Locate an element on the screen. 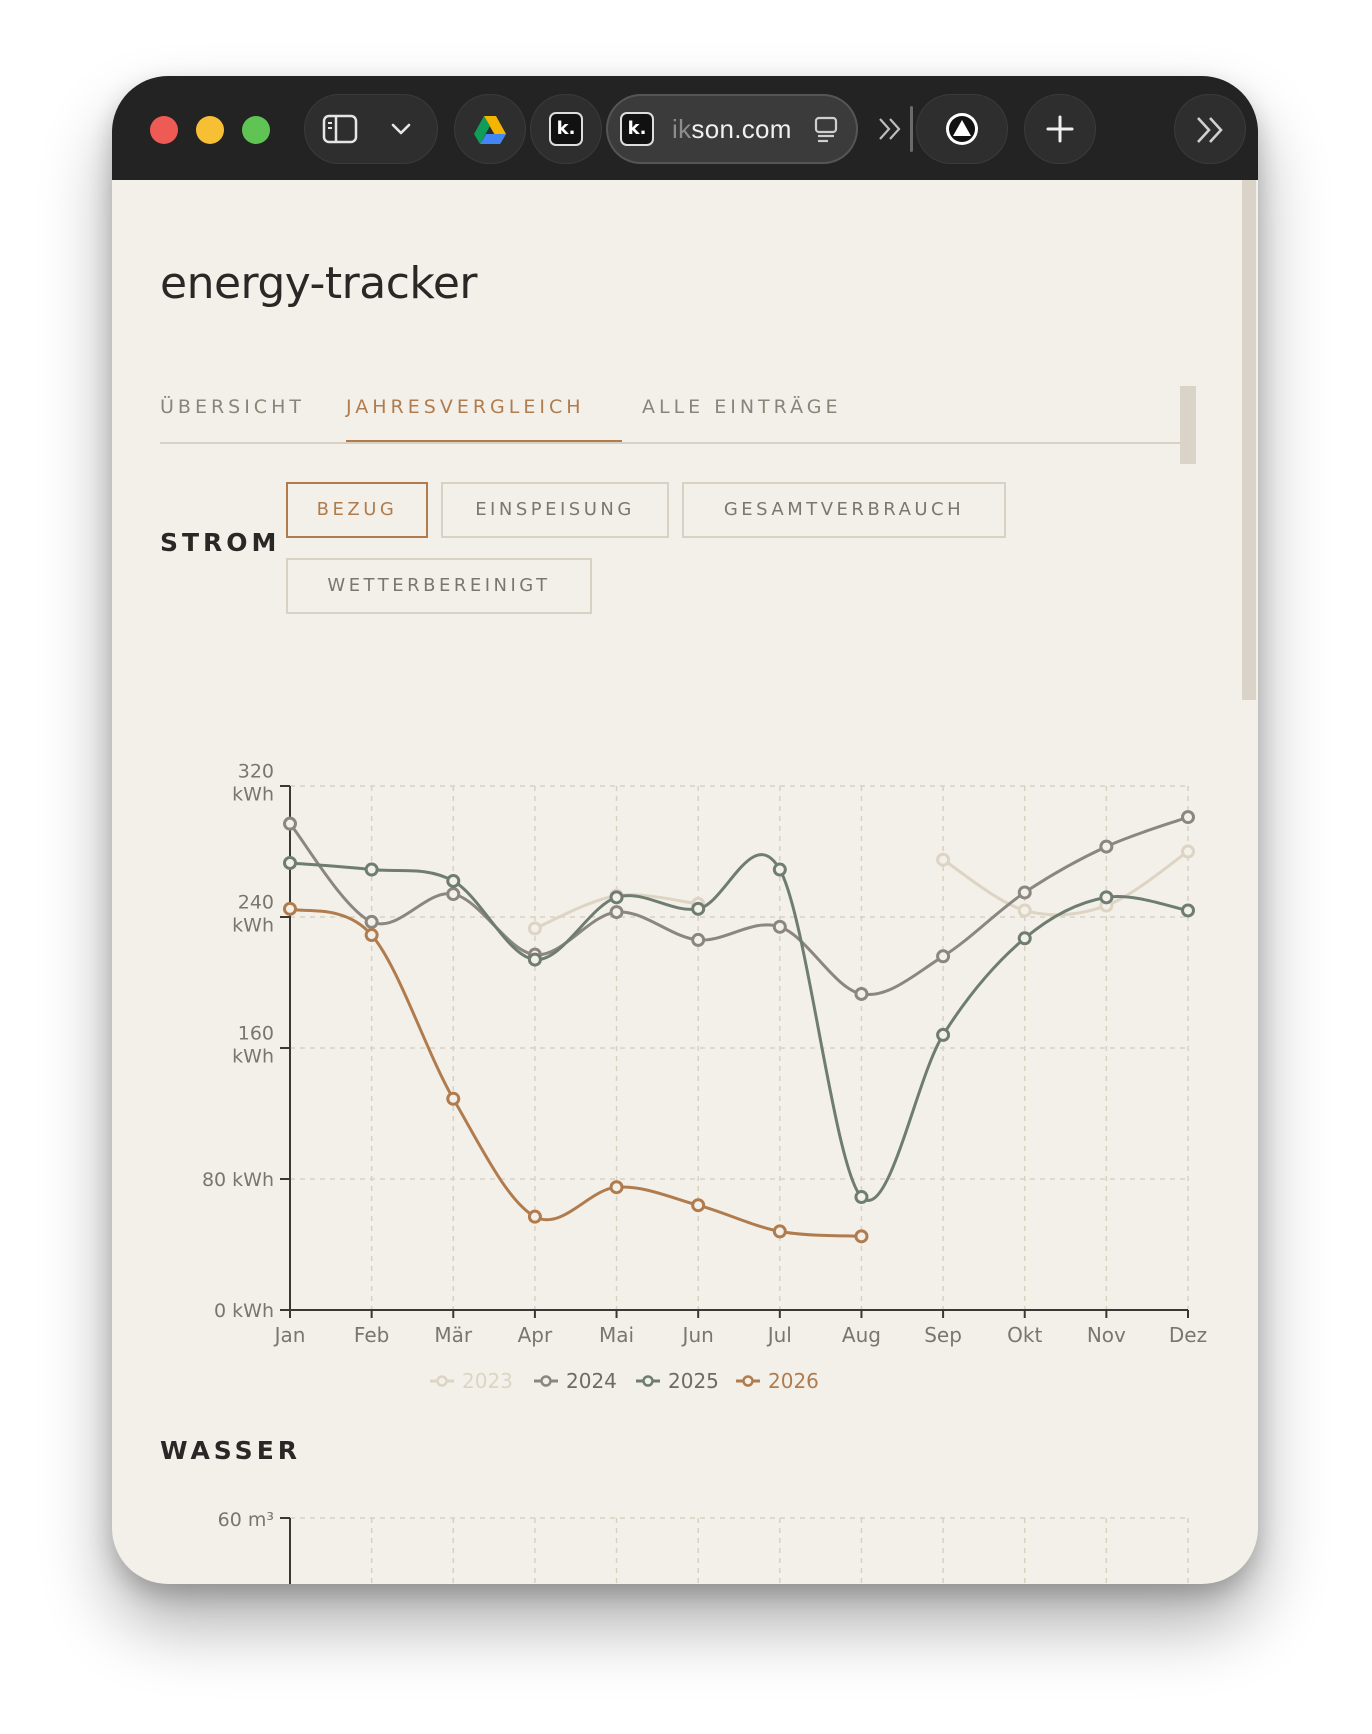 The width and height of the screenshot is (1372, 1734). y-tick-label: 80 kWh is located at coordinates (238, 1180).